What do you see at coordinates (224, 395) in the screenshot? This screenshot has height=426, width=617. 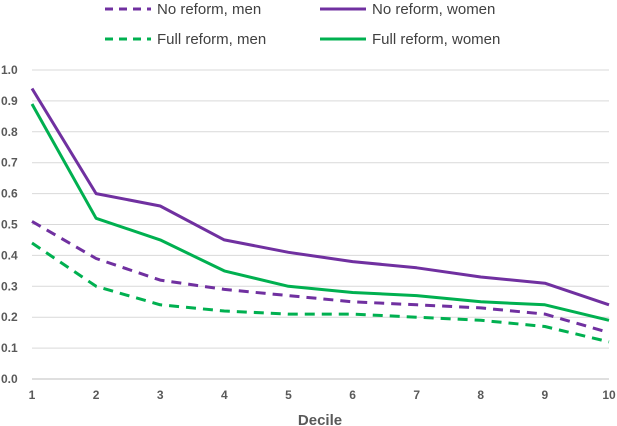 I see `x-tick-label: 4` at bounding box center [224, 395].